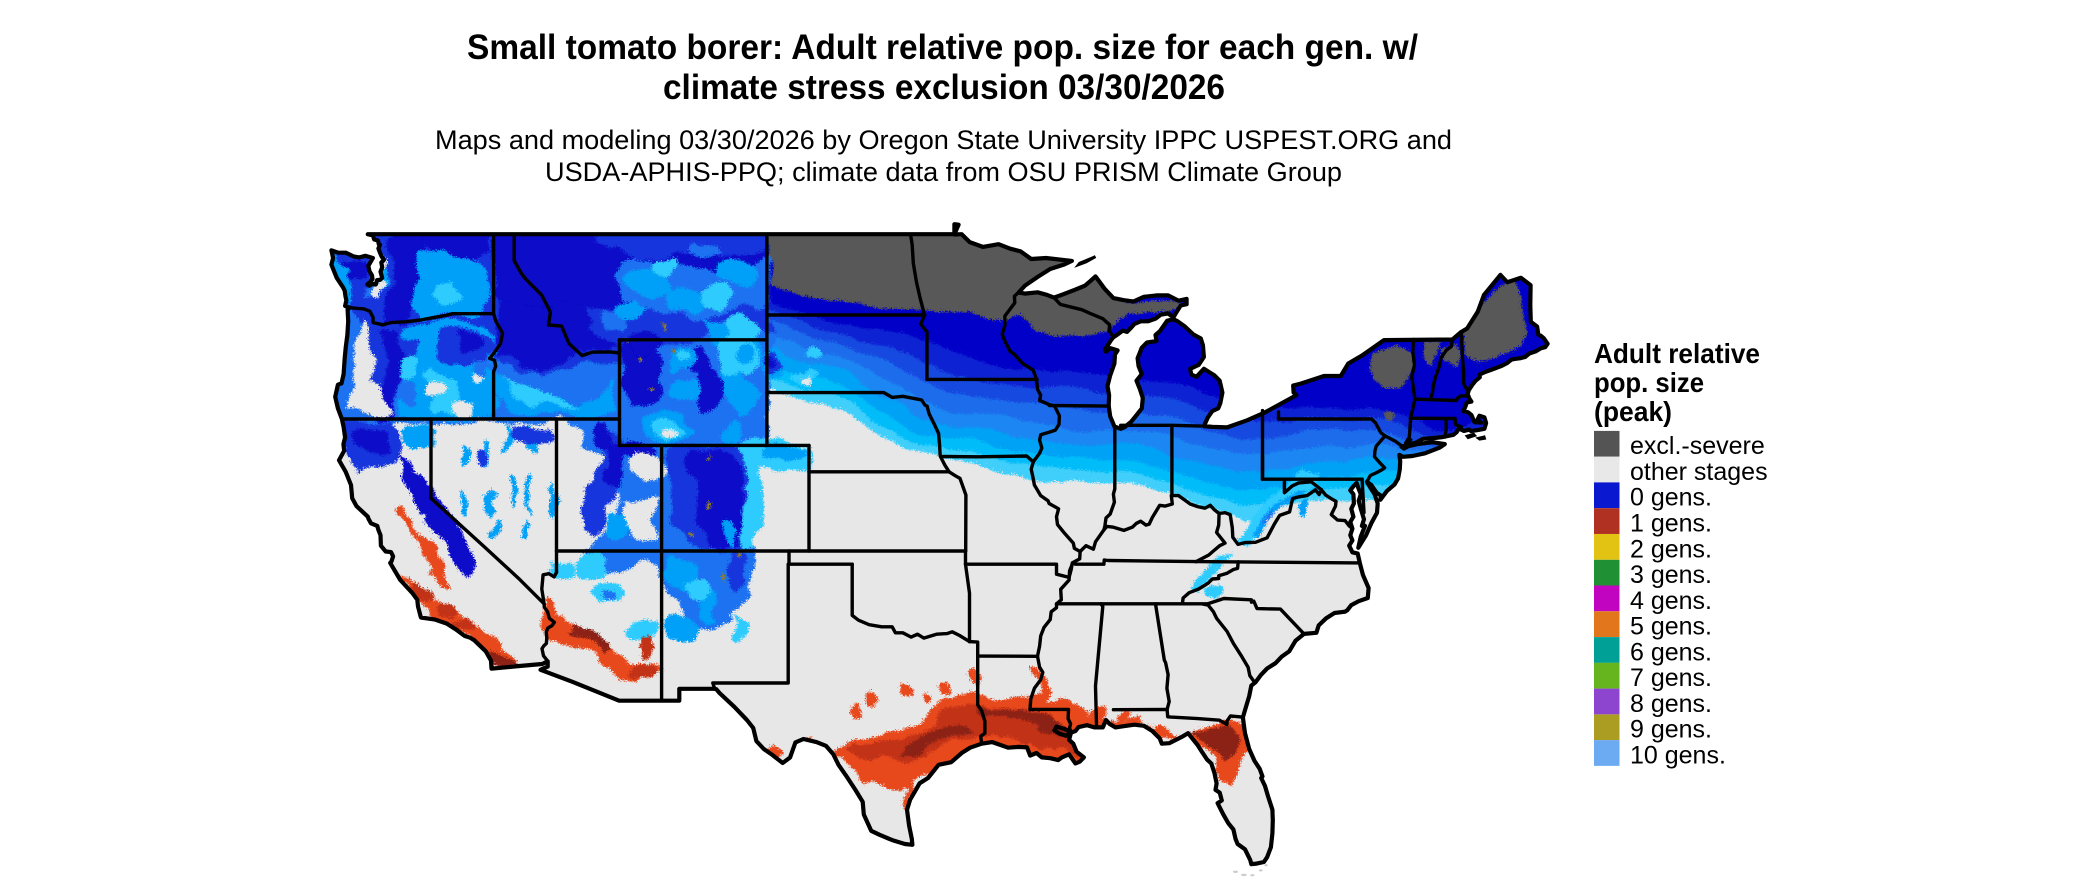 The height and width of the screenshot is (892, 2100). I want to click on svg-text: 10 gens., so click(1678, 755).